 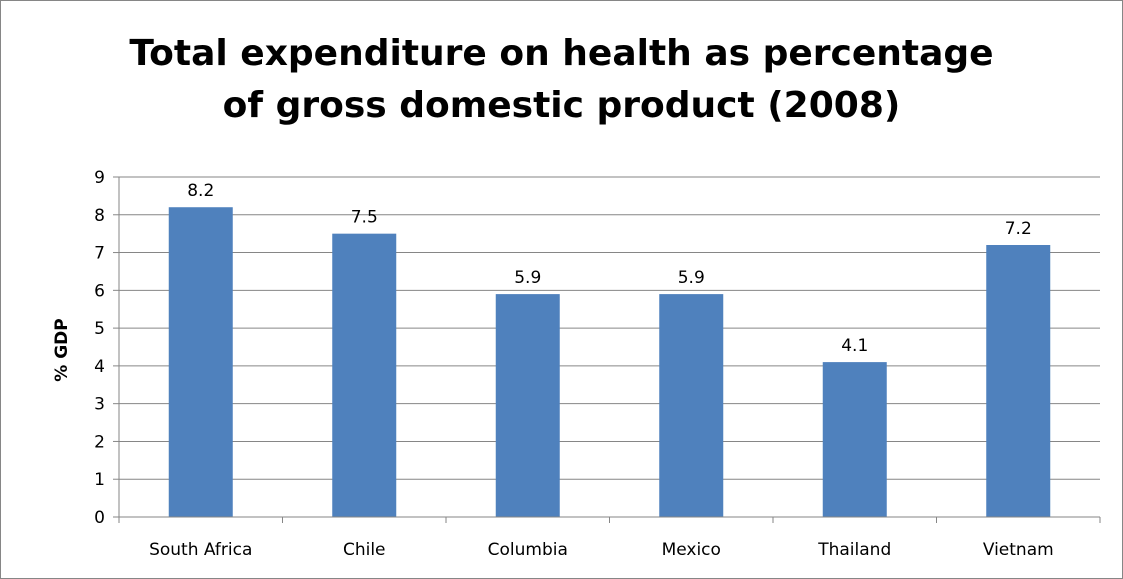 What do you see at coordinates (364, 218) in the screenshot?
I see `data-label: 7.5` at bounding box center [364, 218].